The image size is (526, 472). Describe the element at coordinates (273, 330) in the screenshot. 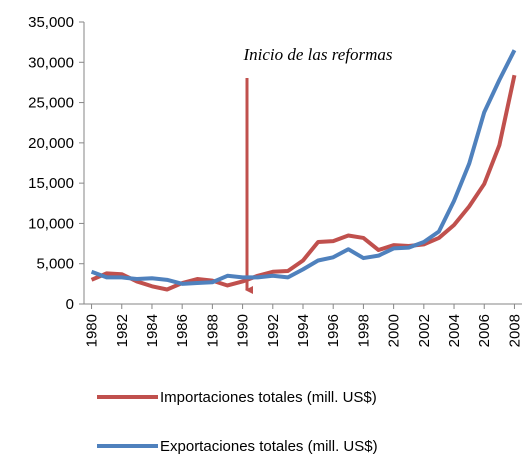

I see `x-tick-label: 1992` at that location.